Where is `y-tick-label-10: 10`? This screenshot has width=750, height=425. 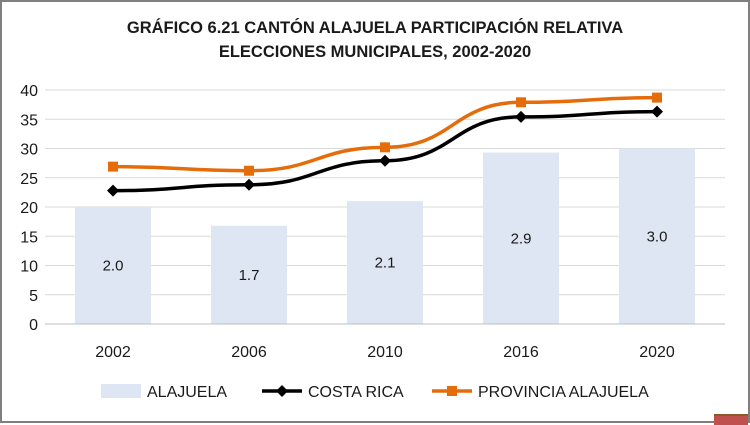 y-tick-label-10: 10 is located at coordinates (29, 267).